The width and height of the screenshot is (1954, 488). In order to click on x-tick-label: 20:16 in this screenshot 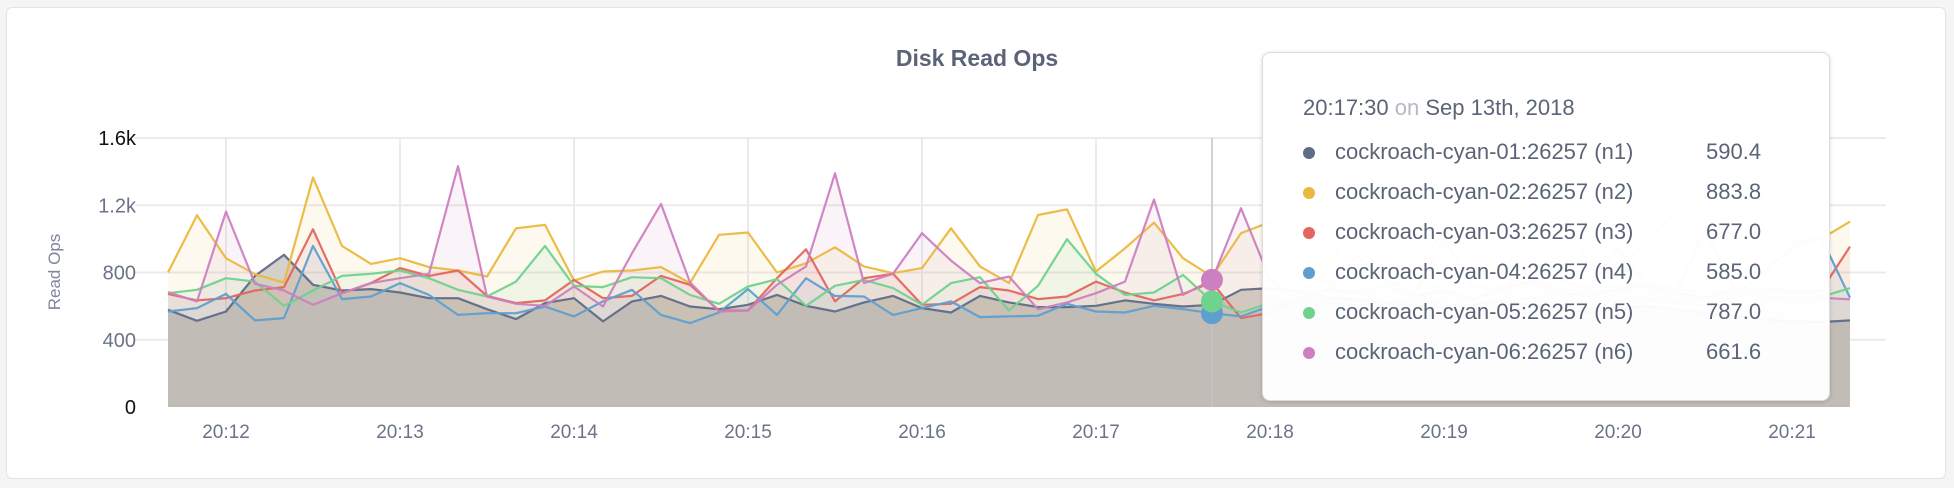, I will do `click(922, 432)`.